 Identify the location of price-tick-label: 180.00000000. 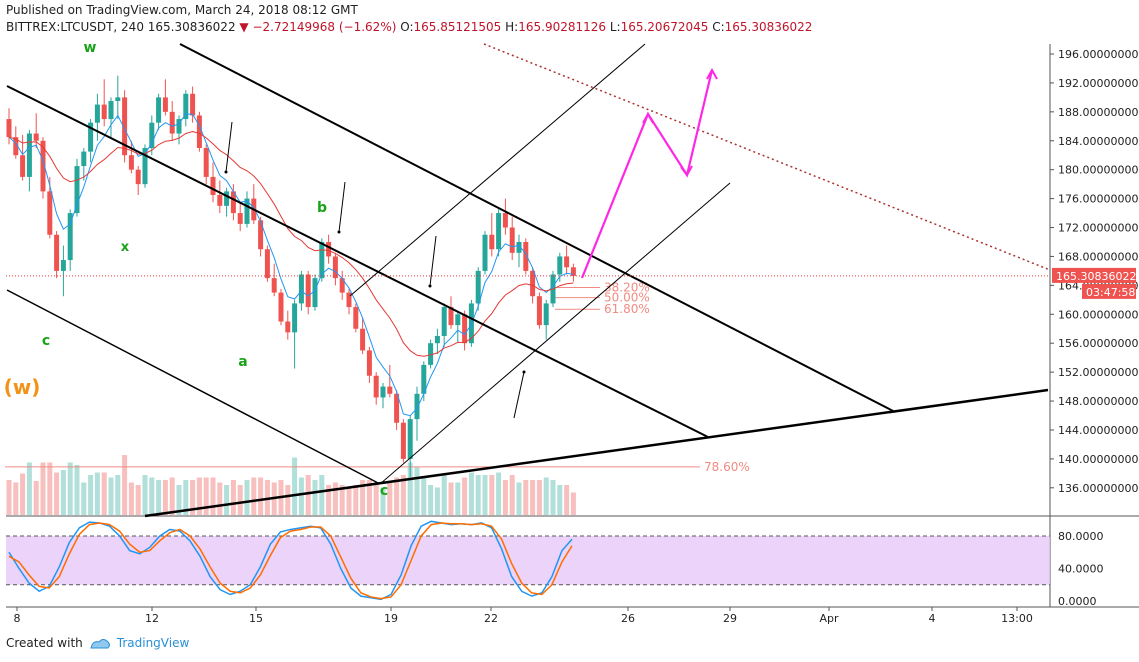
(1098, 170).